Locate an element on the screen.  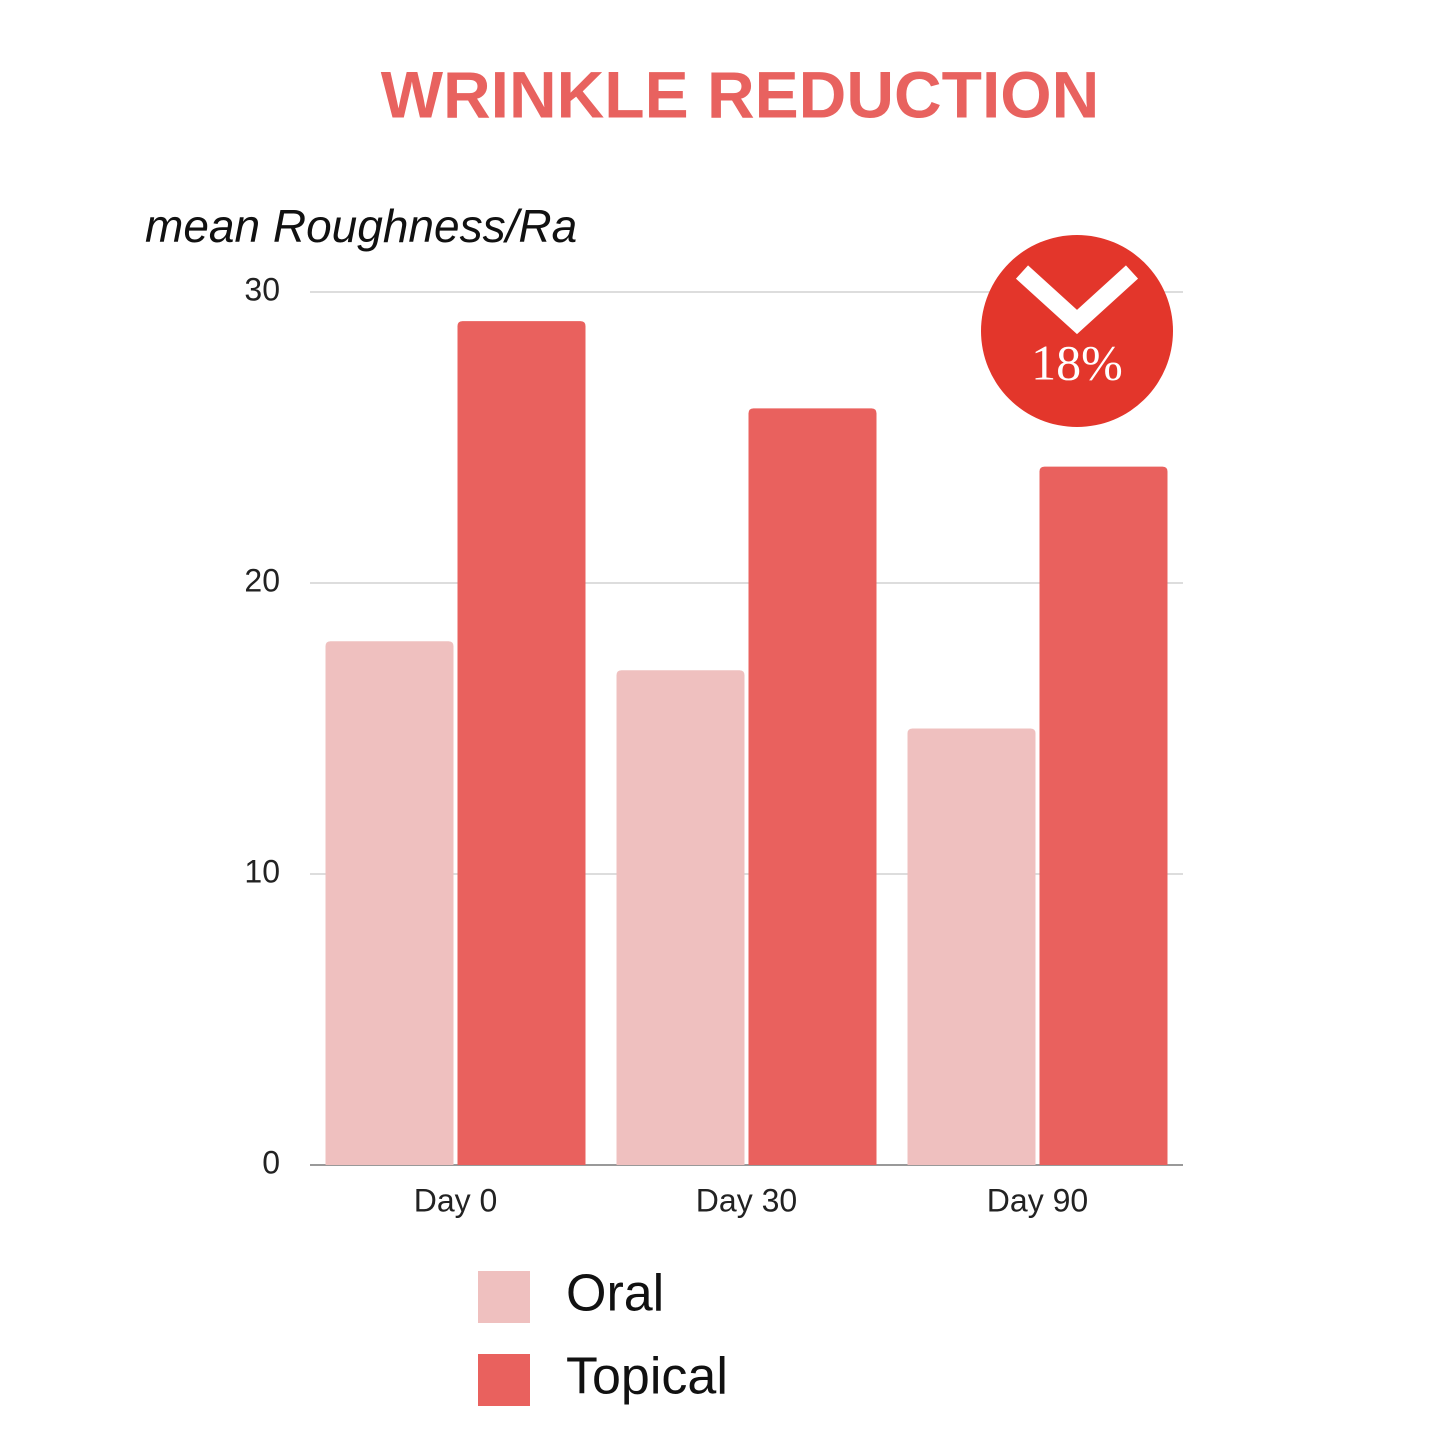
y-tick-label: 20 is located at coordinates (262, 580).